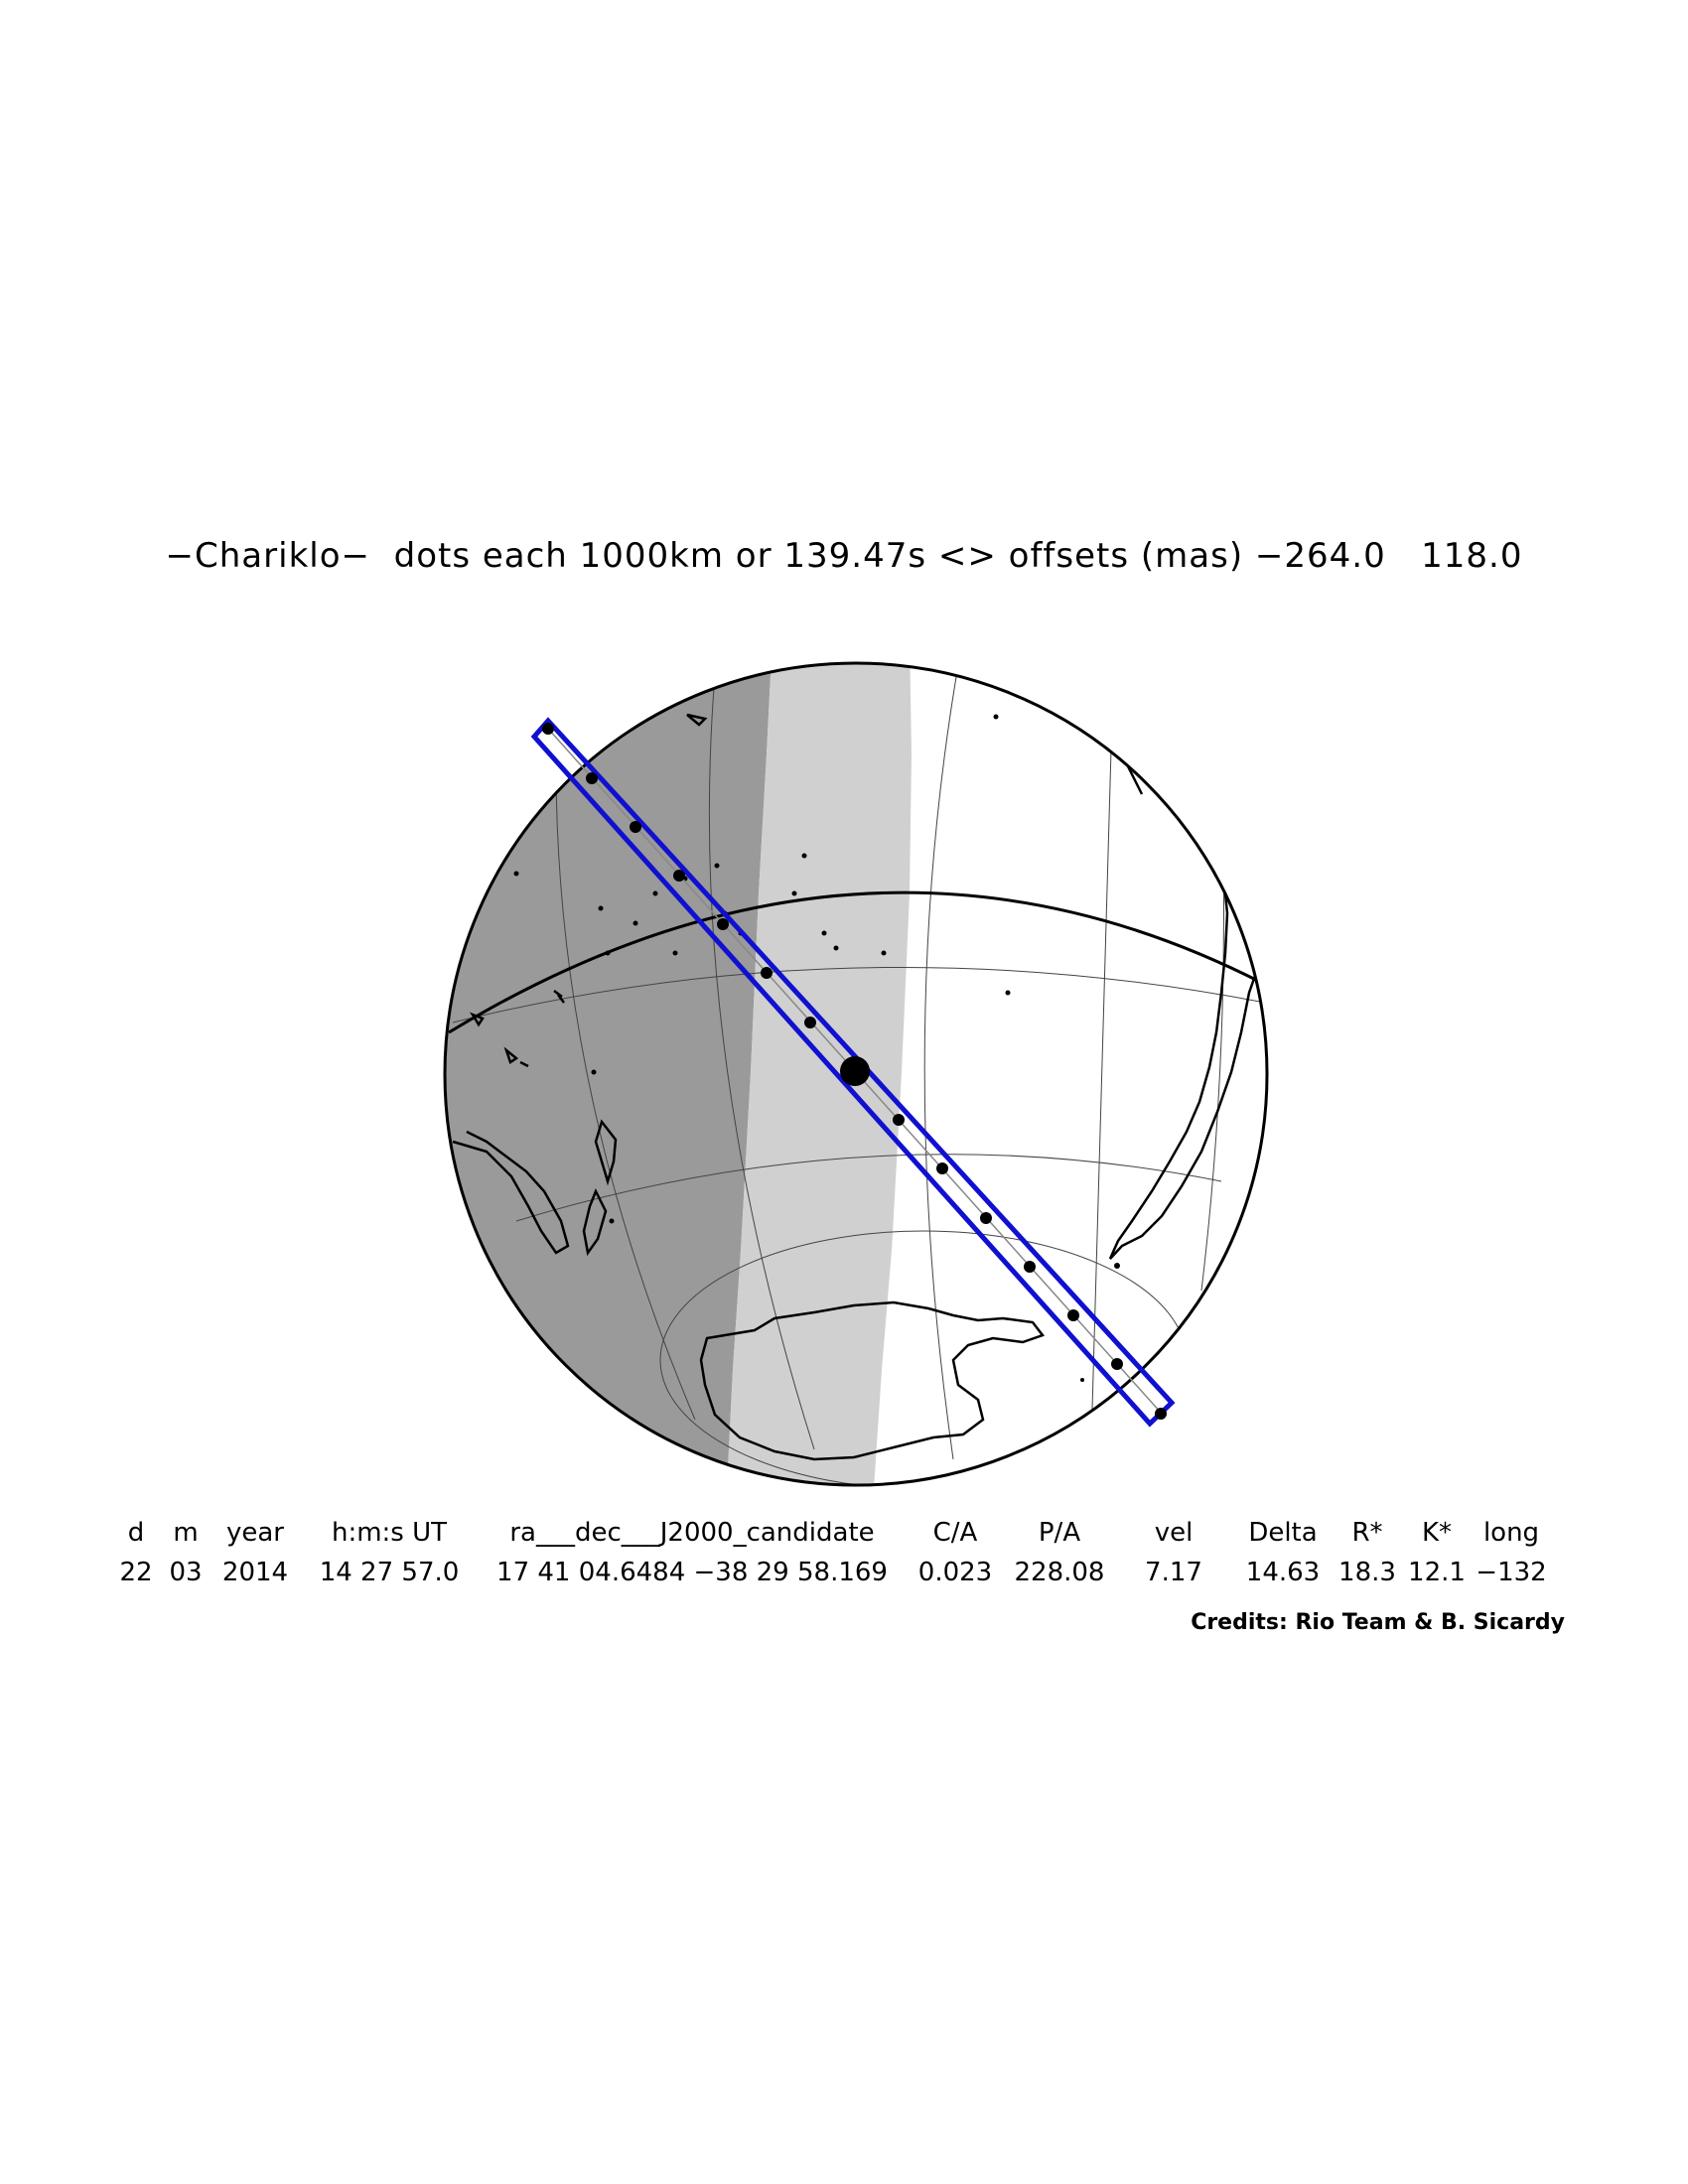 This screenshot has width=1688, height=2184. Describe the element at coordinates (389, 1533) in the screenshot. I see `header-cell: h:m:s UT` at that location.